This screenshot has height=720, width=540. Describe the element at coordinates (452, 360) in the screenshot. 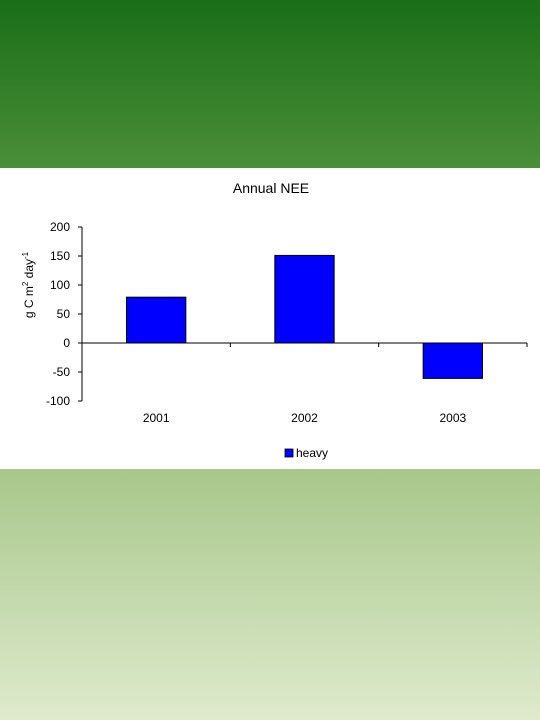

I see `bar-2003` at that location.